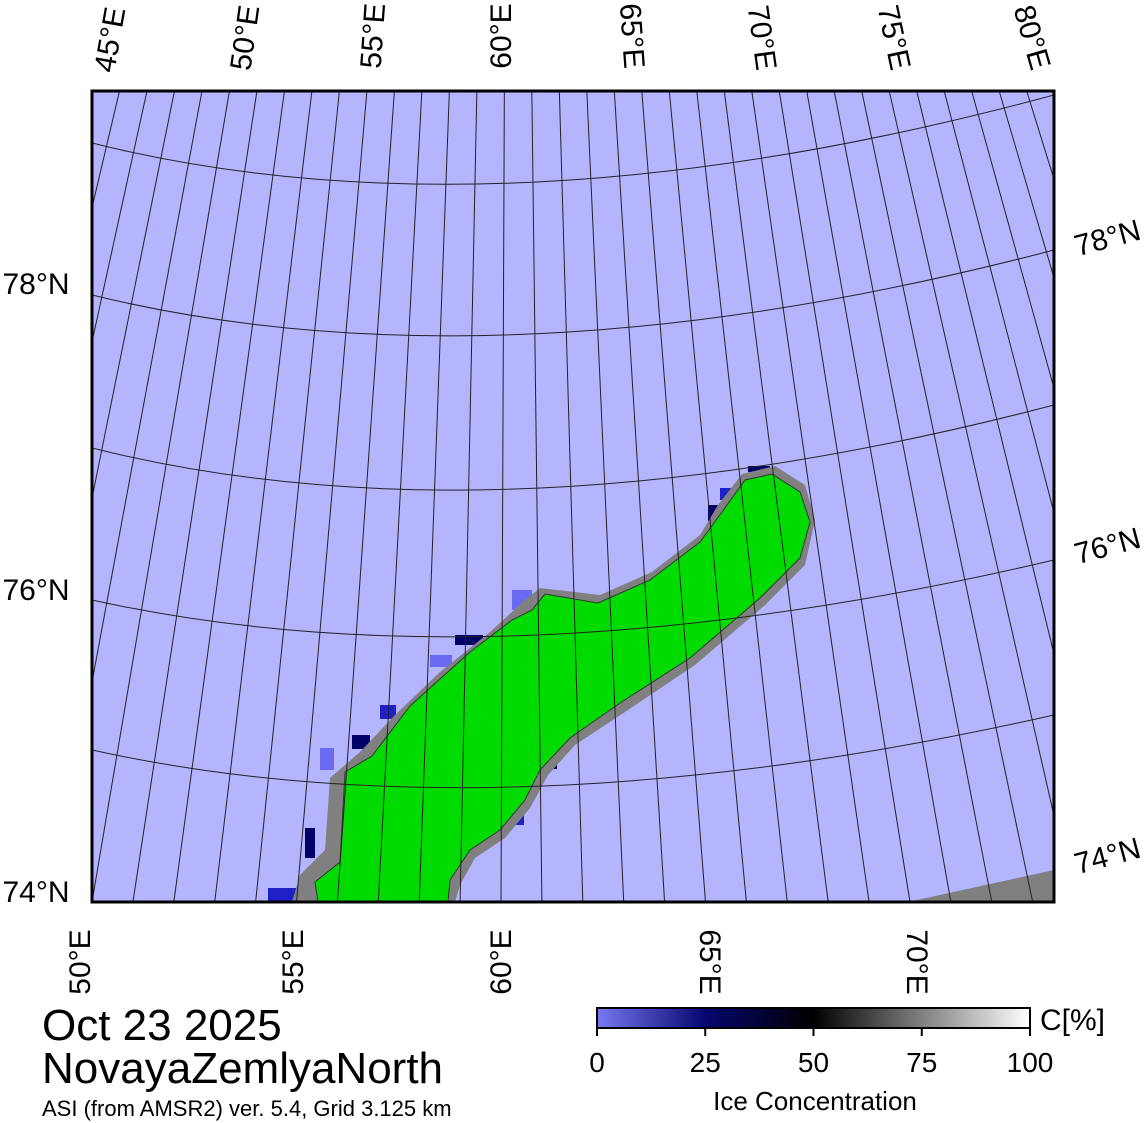 This screenshot has height=1123, width=1147. What do you see at coordinates (1030, 1062) in the screenshot?
I see `colorbar-tick-label: 100` at bounding box center [1030, 1062].